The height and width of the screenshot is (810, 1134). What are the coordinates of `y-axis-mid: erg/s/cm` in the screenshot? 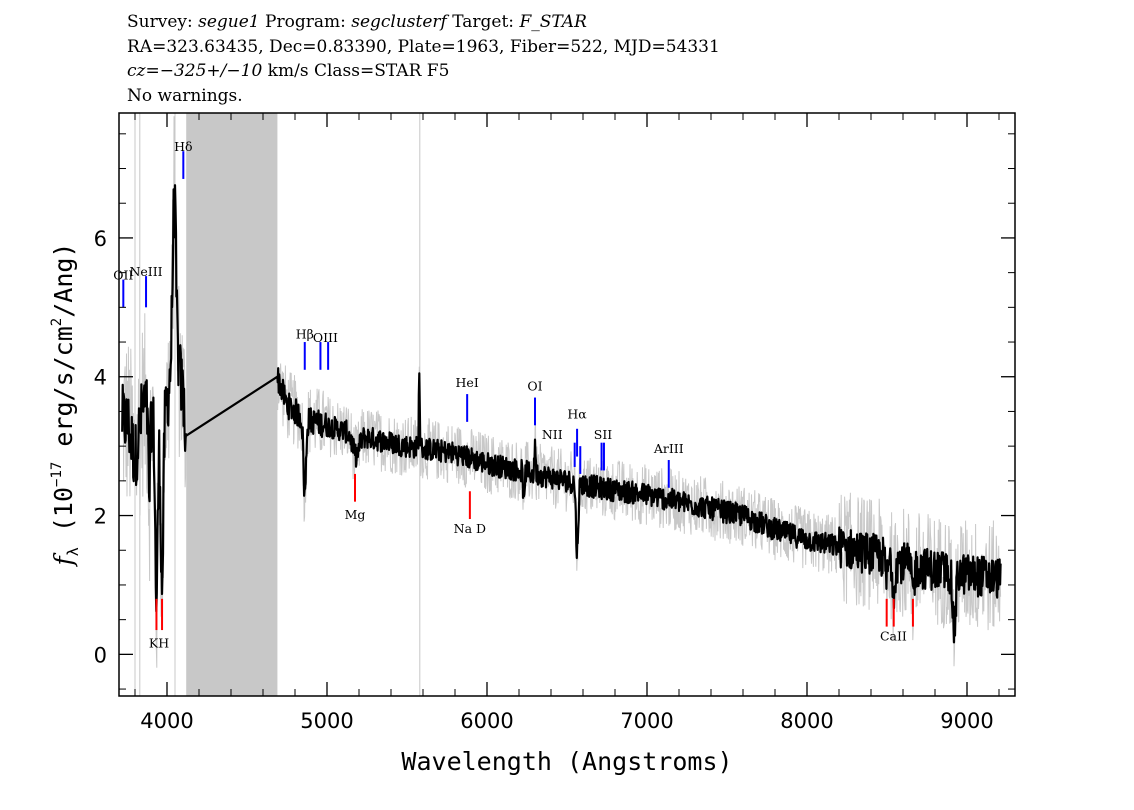 It's located at (63, 393).